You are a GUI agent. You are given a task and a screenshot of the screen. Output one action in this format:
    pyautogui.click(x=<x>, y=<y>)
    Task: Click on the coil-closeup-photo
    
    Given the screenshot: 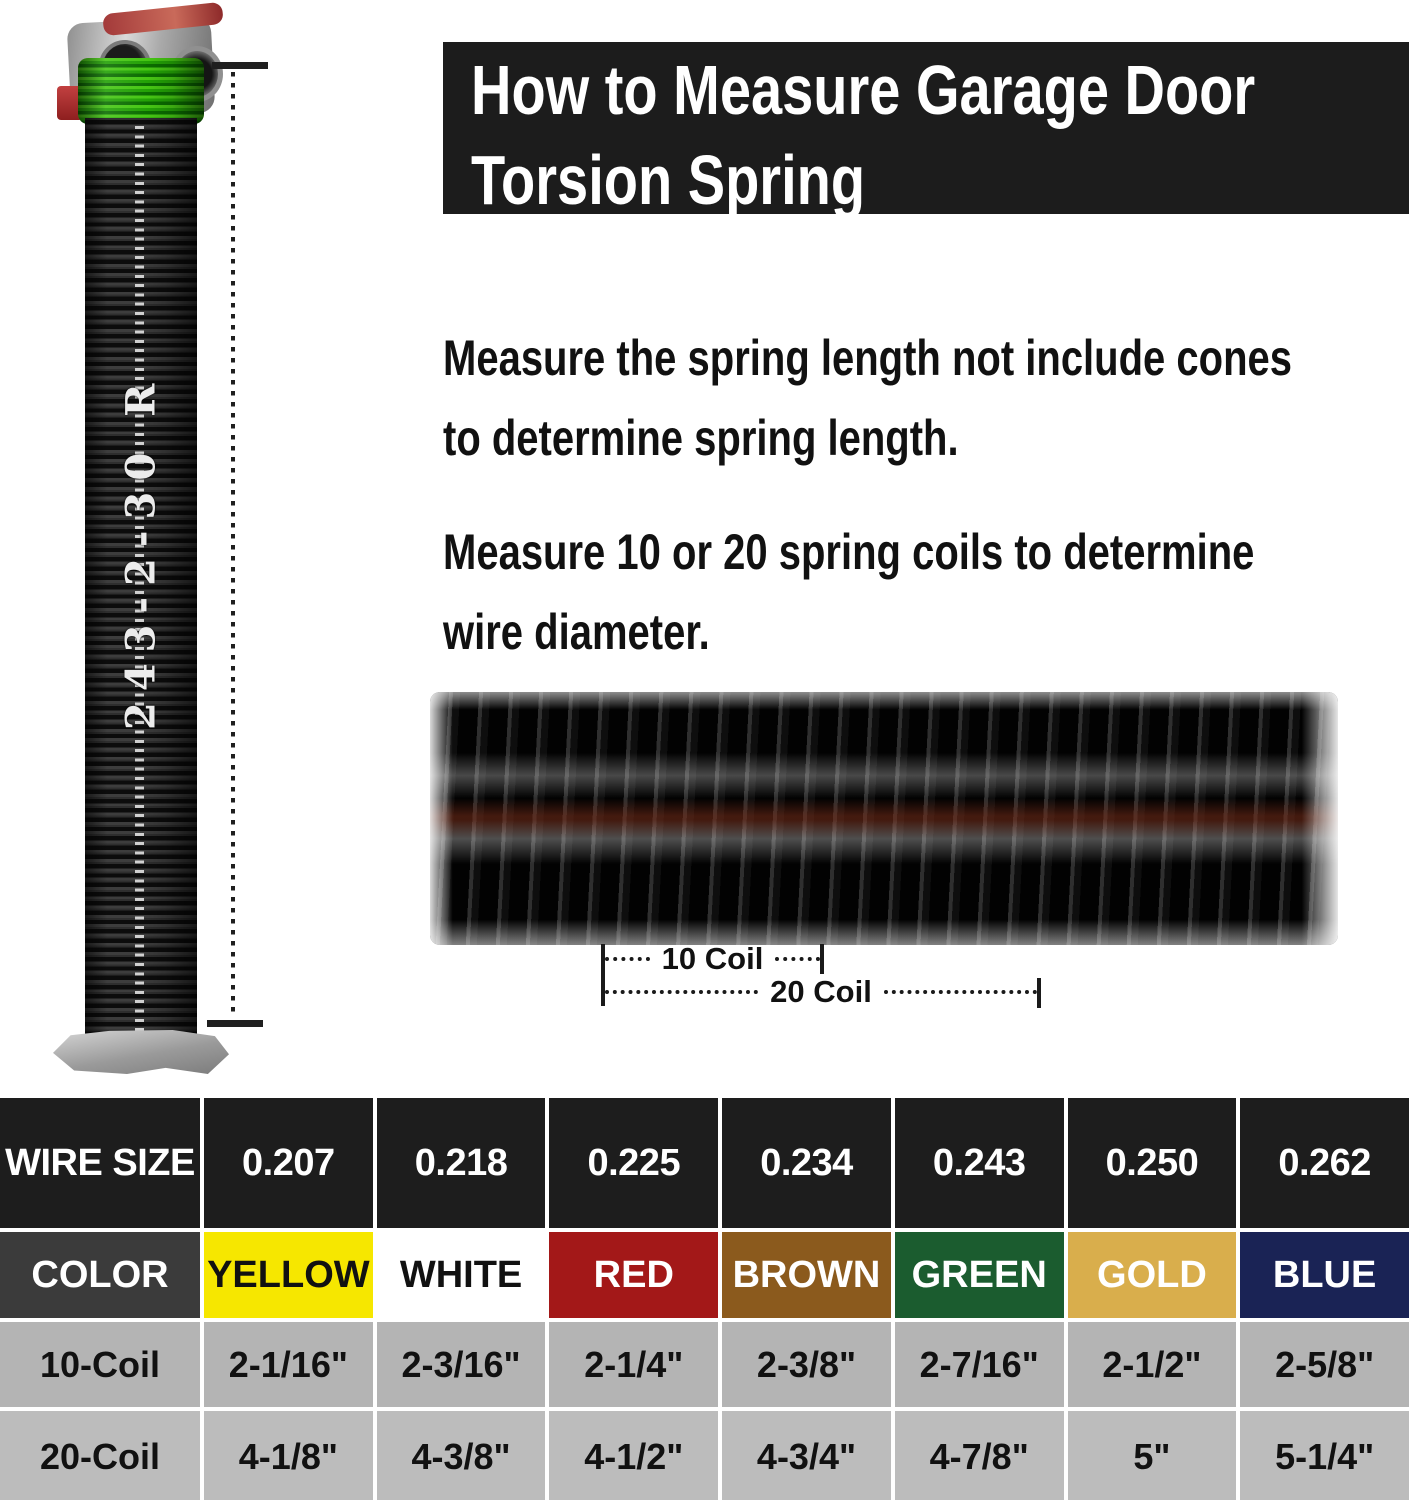 What is the action you would take?
    pyautogui.click(x=884, y=818)
    